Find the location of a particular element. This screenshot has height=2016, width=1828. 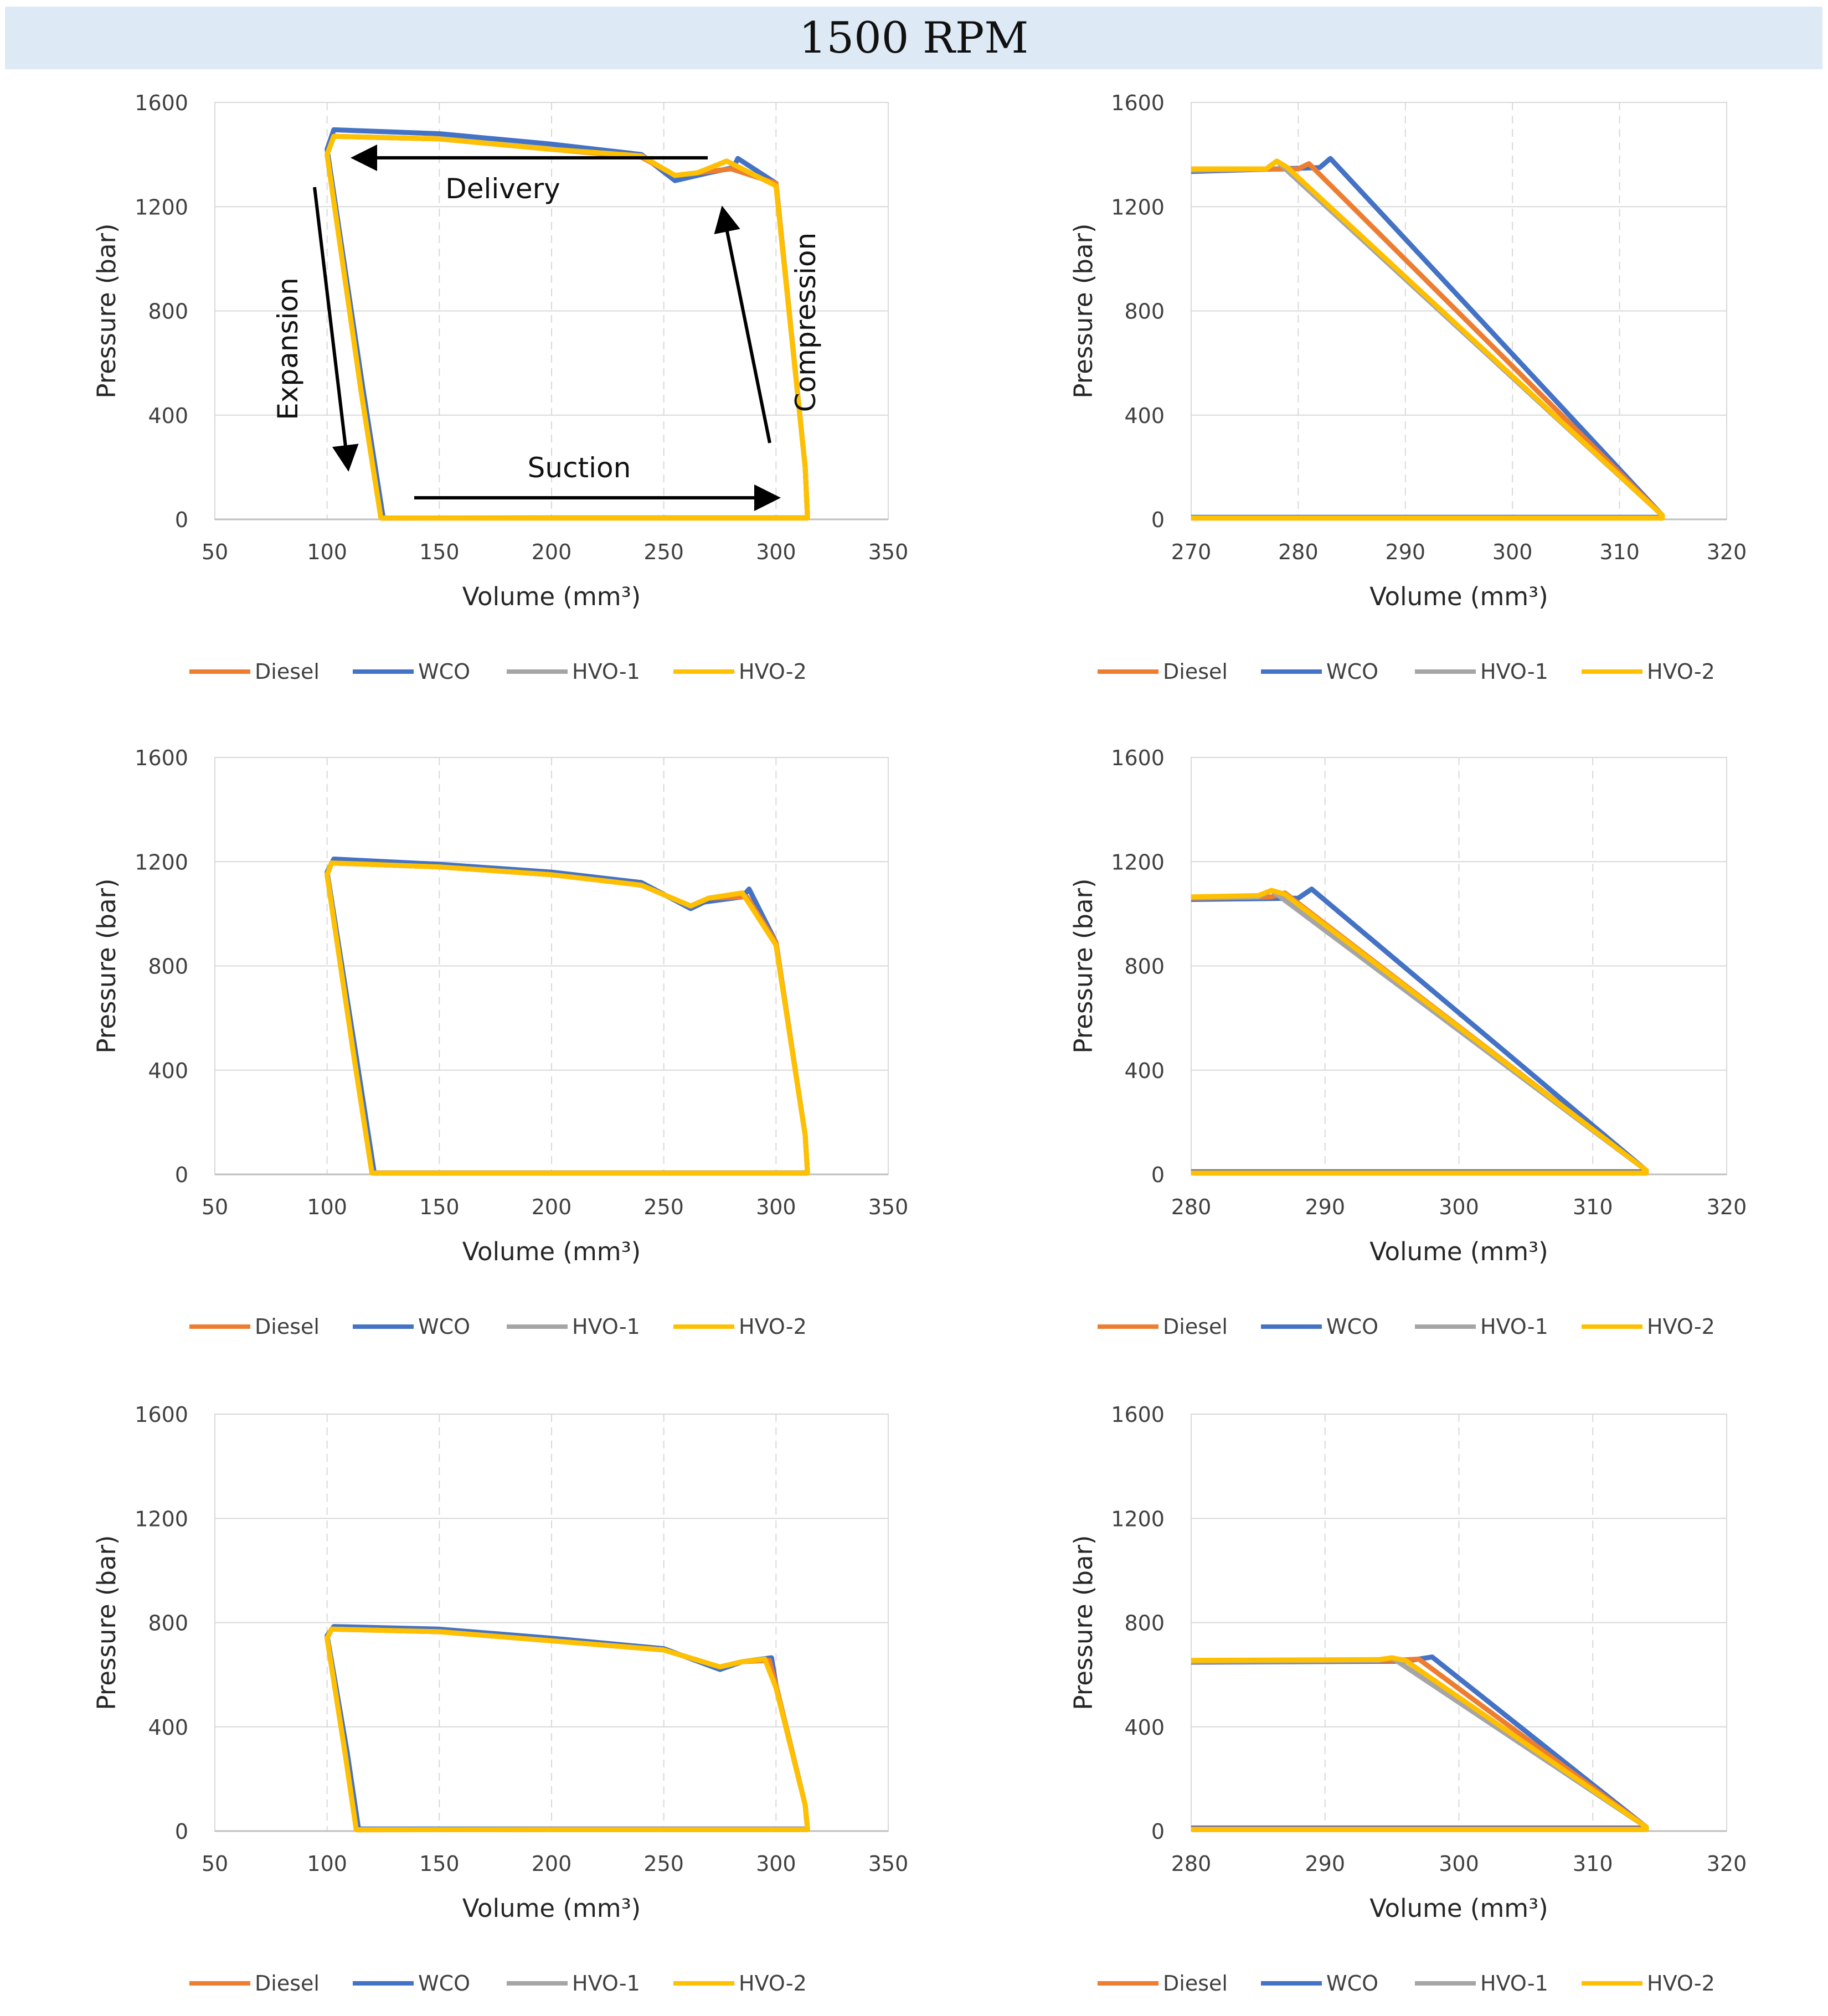

arrow-expansion is located at coordinates (336, 329).